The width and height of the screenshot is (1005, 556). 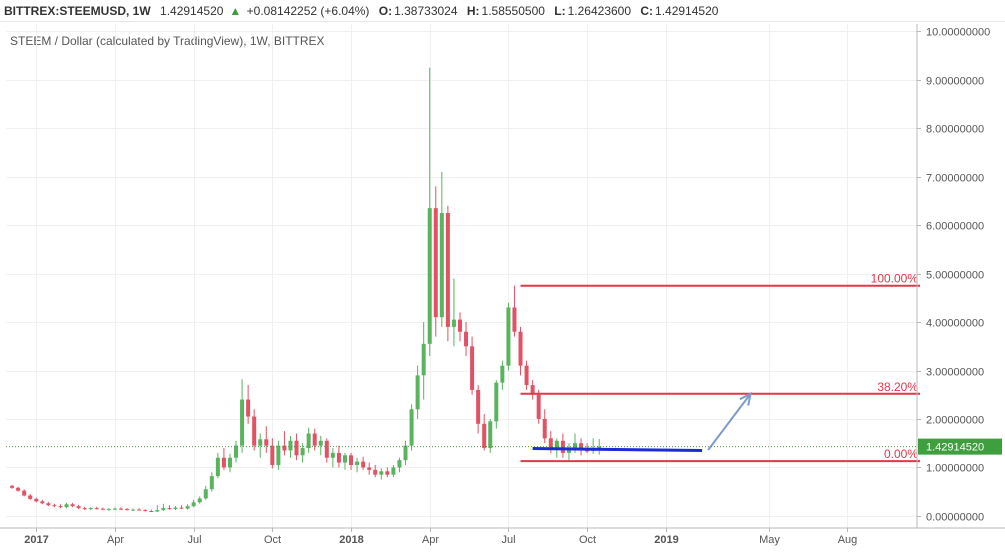 I want to click on y-tick-label: 6.00000000, so click(x=955, y=227).